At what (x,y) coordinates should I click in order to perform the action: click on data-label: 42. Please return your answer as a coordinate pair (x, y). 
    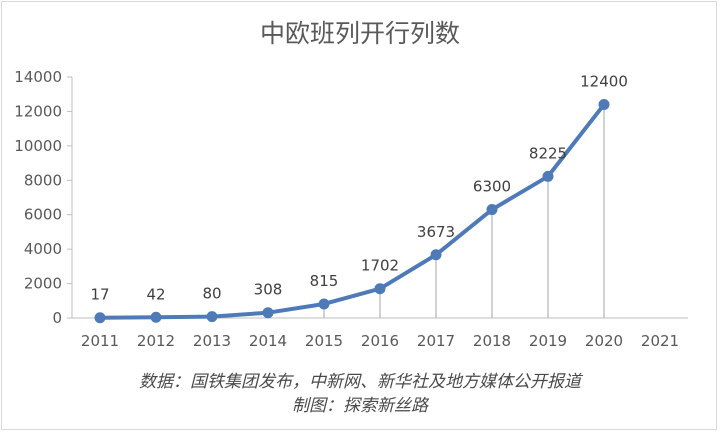
    Looking at the image, I should click on (155, 294).